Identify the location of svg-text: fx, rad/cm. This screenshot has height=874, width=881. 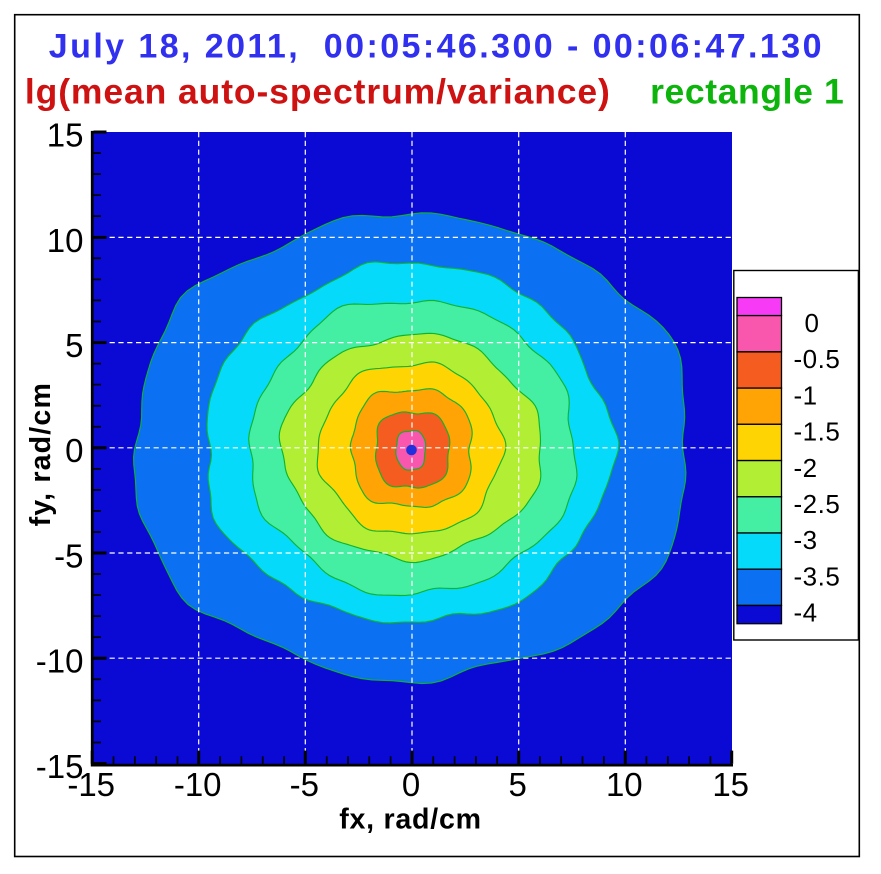
(410, 819).